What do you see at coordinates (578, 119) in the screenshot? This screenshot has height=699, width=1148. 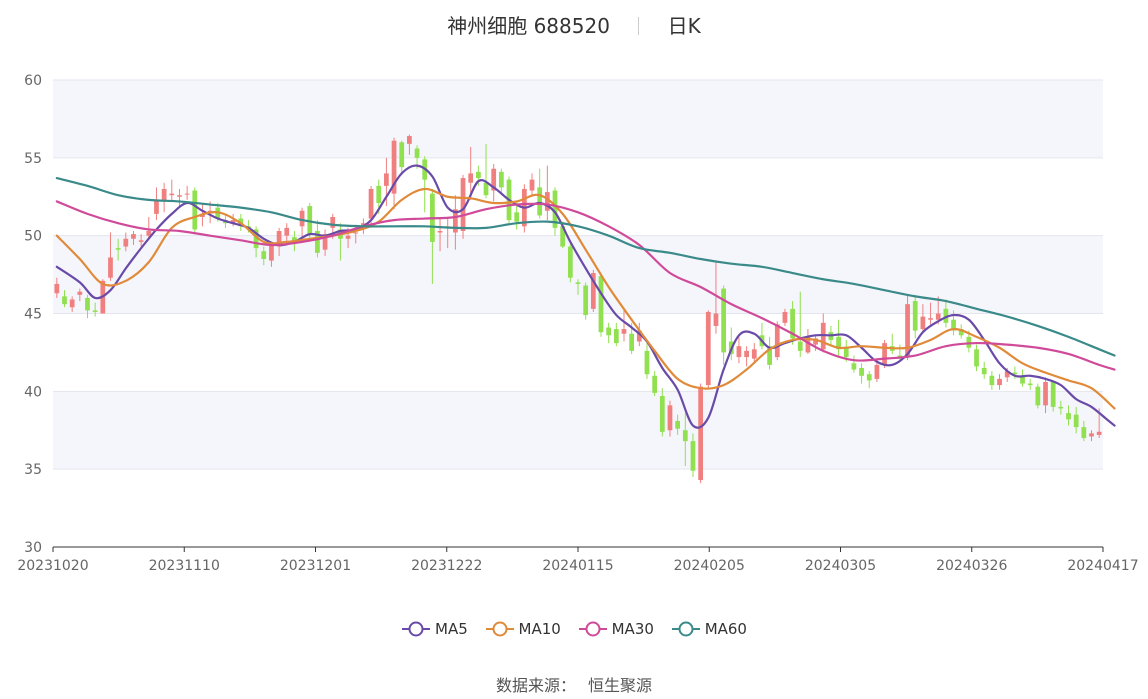 I see `grid-band` at bounding box center [578, 119].